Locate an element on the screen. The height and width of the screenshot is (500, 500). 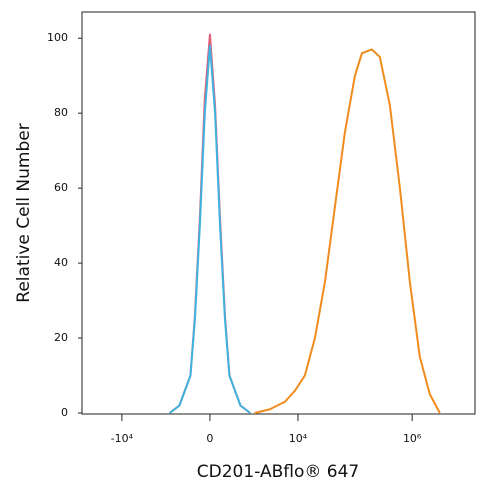
x-axis-title: CD201-ABflo® 647 is located at coordinates (278, 472).